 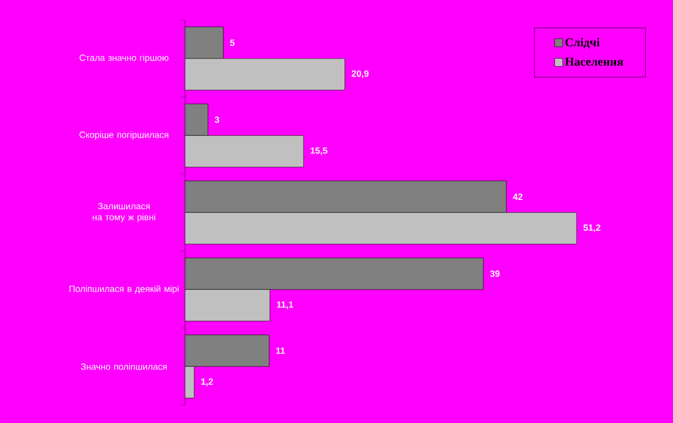 I want to click on data-label: 42, so click(x=517, y=197).